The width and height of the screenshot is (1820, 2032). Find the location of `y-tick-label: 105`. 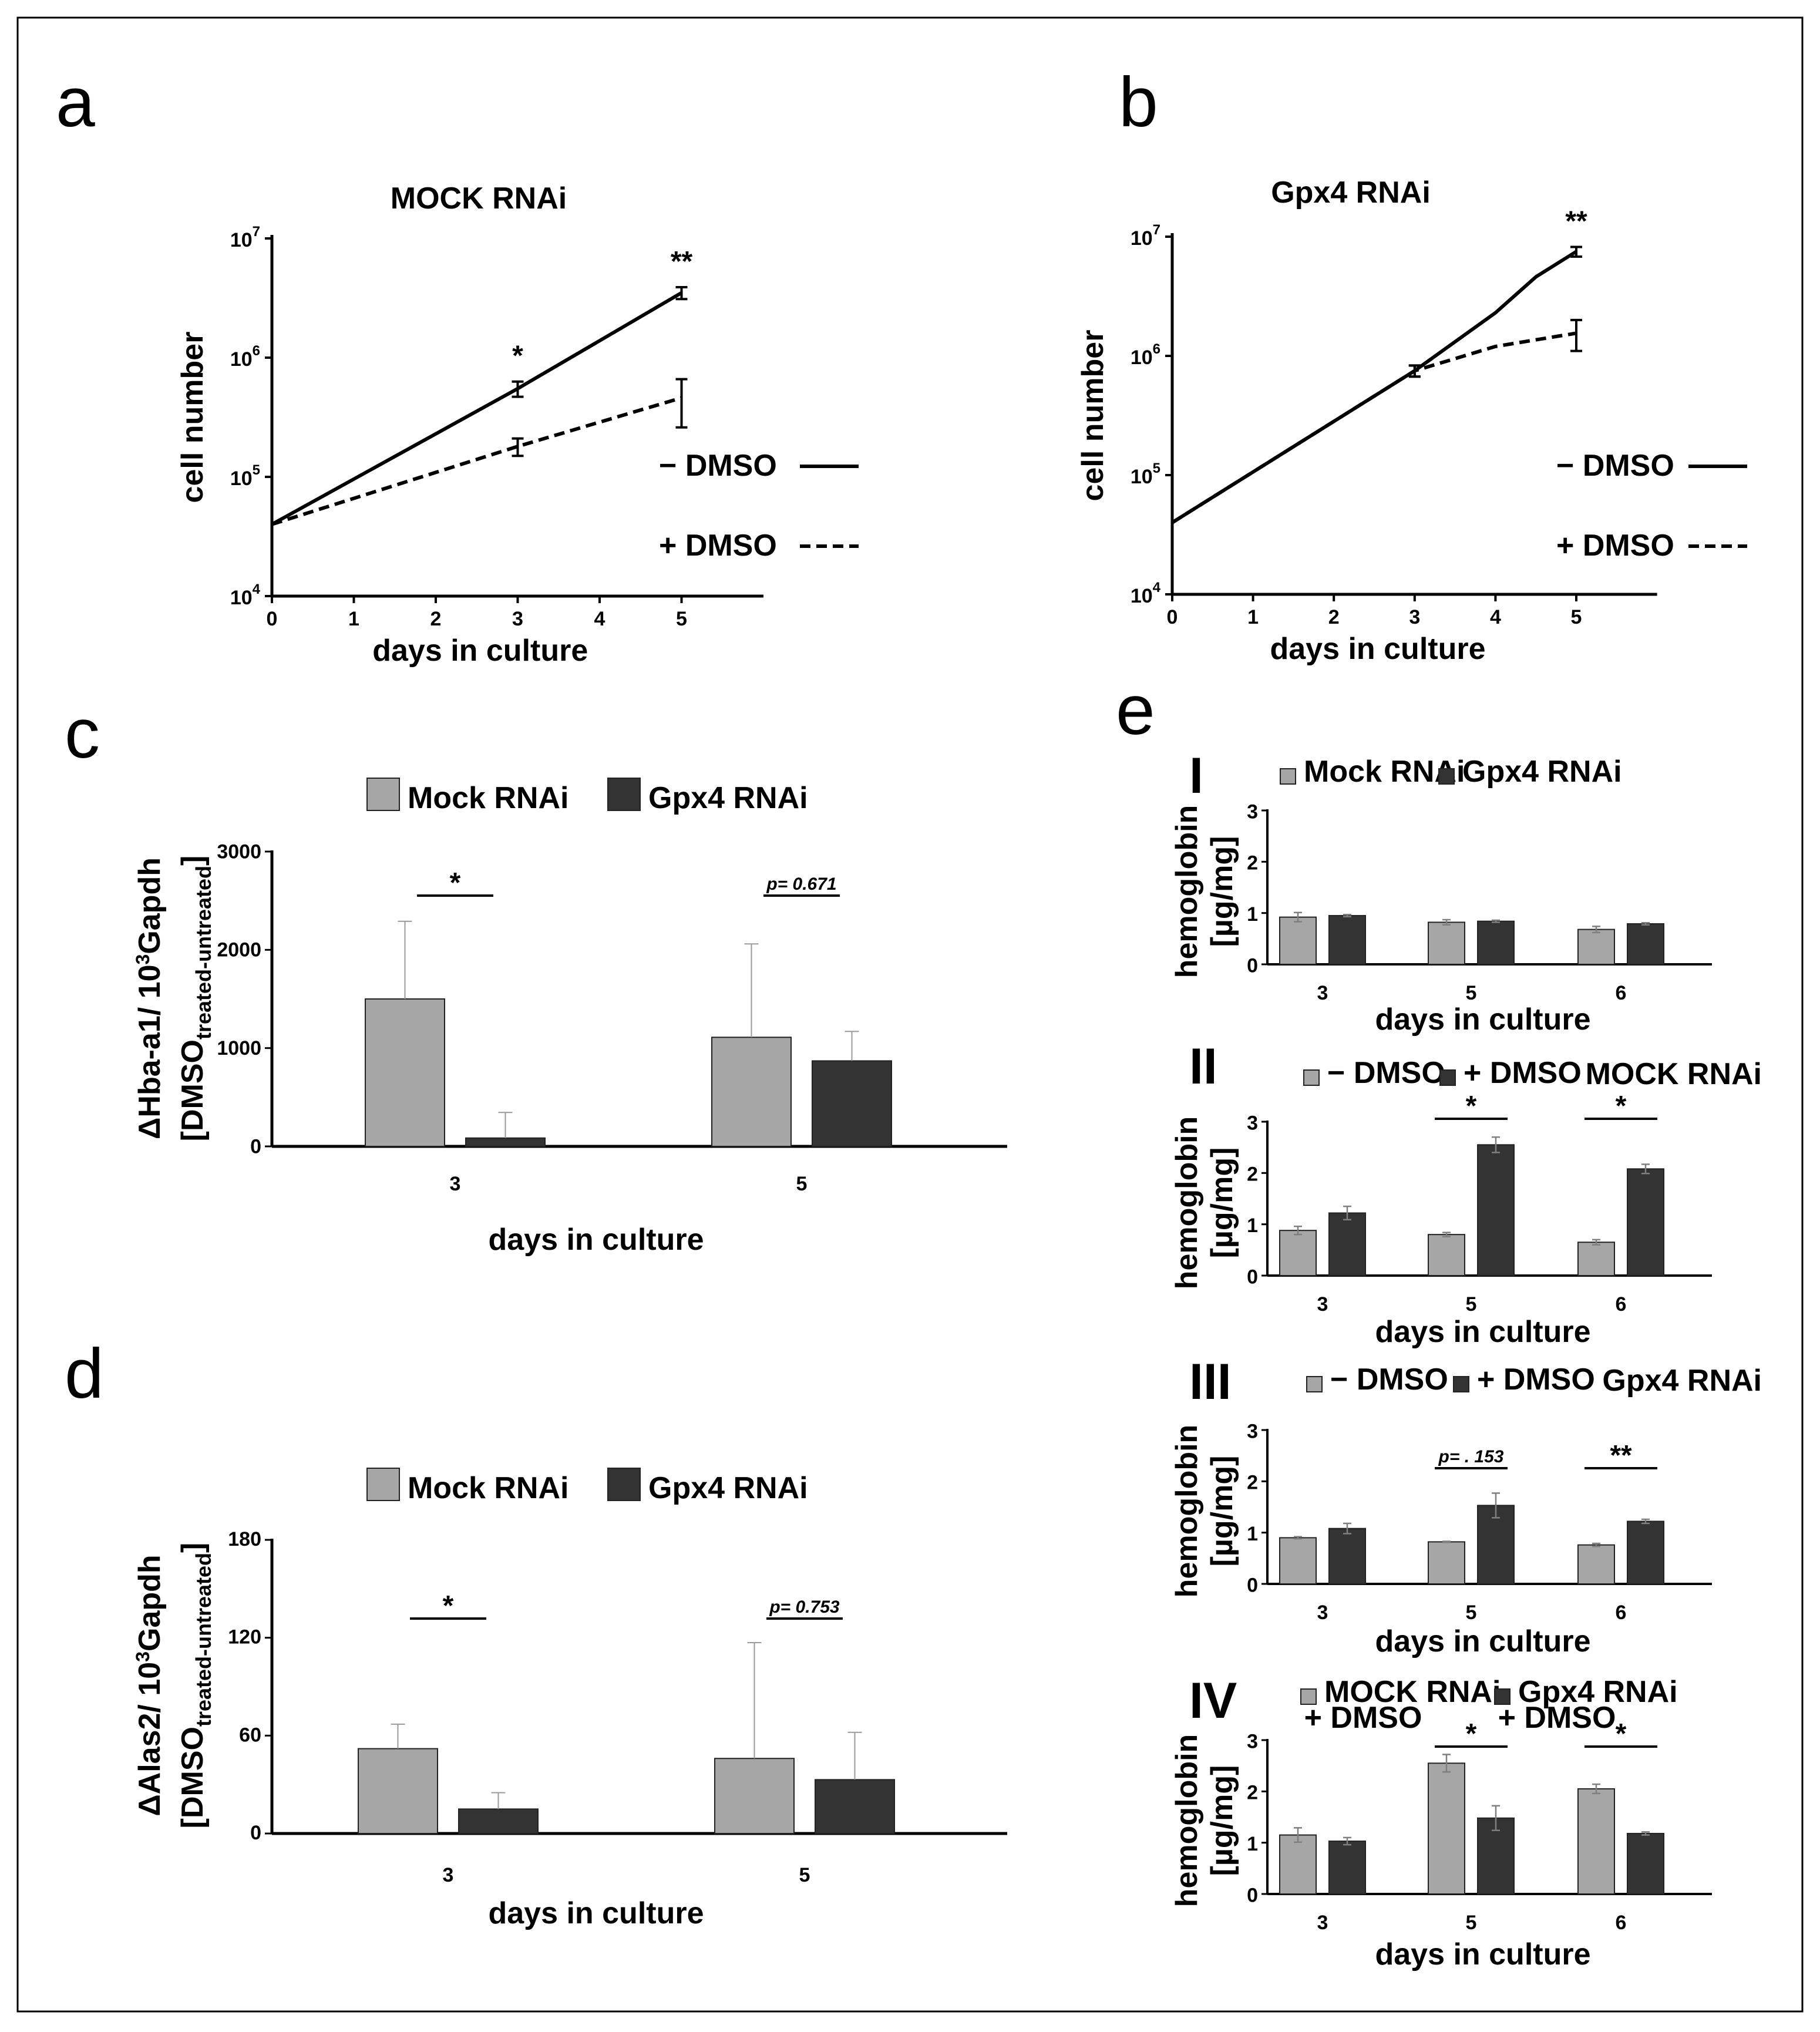

y-tick-label: 105 is located at coordinates (1145, 474).